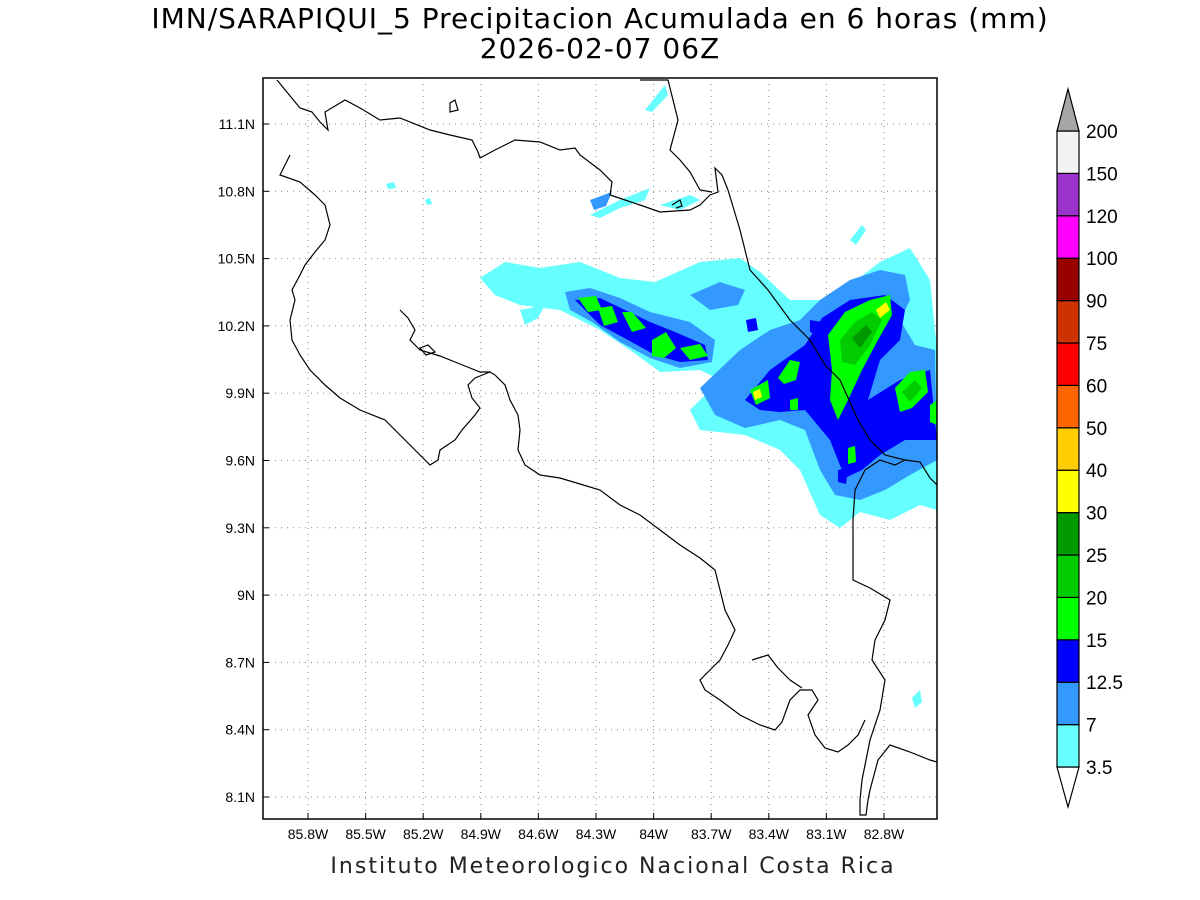 Image resolution: width=1200 pixels, height=900 pixels. What do you see at coordinates (240, 528) in the screenshot?
I see `lat-tick-label: 9.3N` at bounding box center [240, 528].